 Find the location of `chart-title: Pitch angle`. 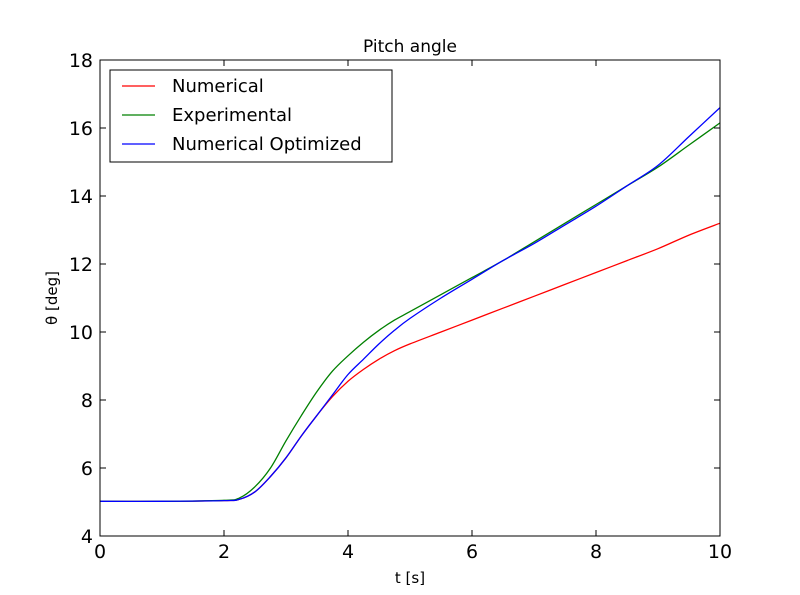

chart-title: Pitch angle is located at coordinates (410, 47).